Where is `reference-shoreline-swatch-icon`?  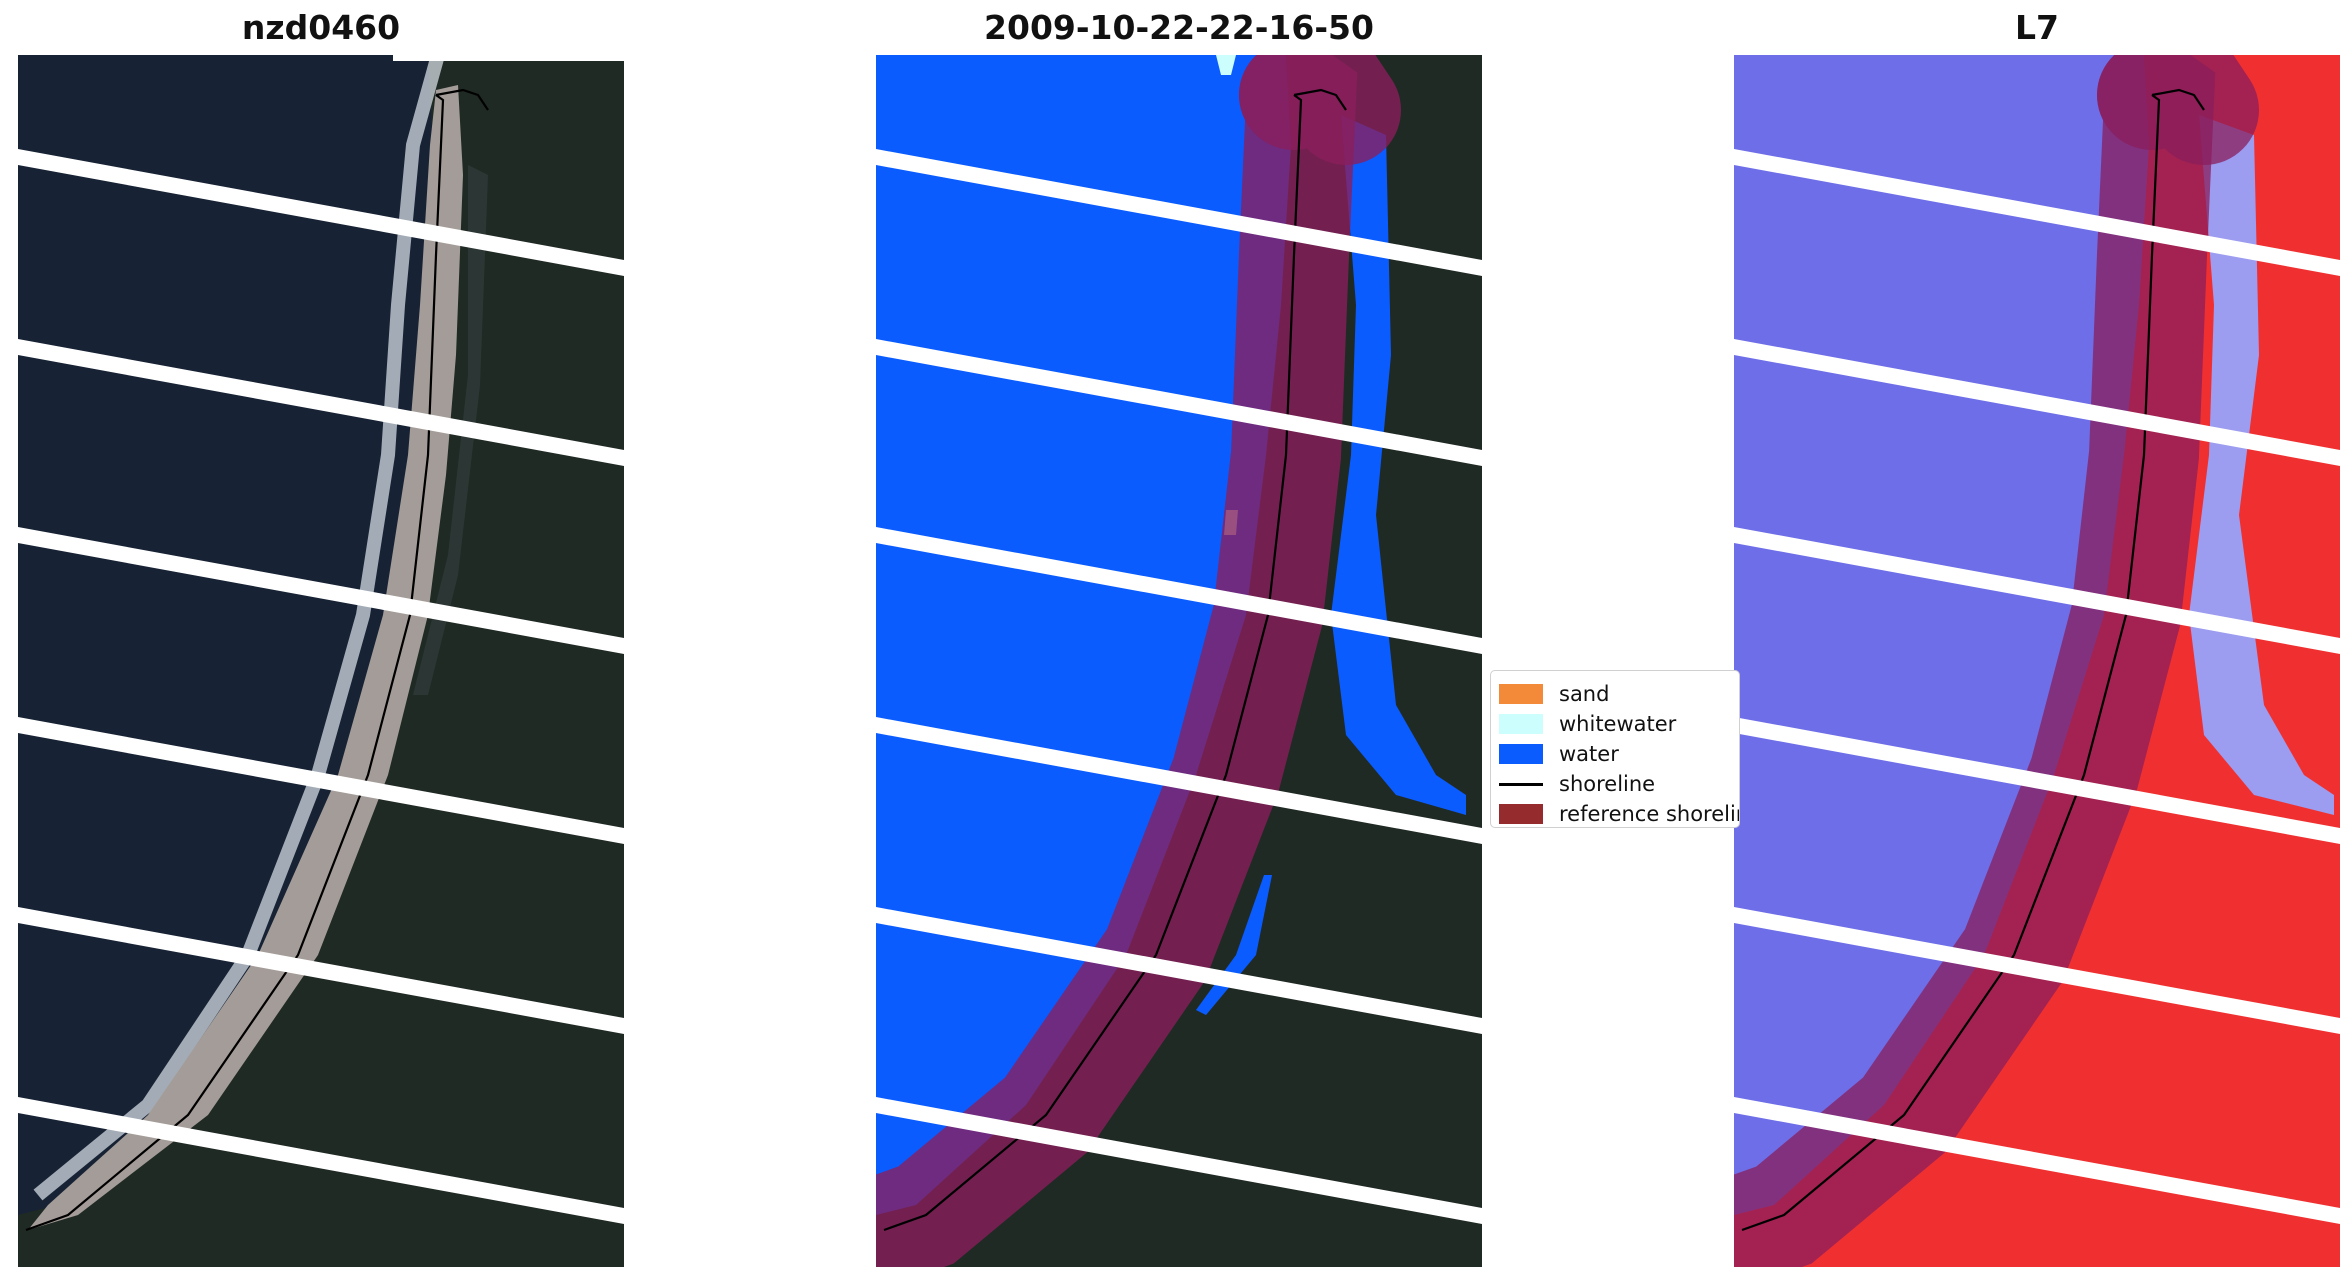
reference-shoreline-swatch-icon is located at coordinates (1521, 814).